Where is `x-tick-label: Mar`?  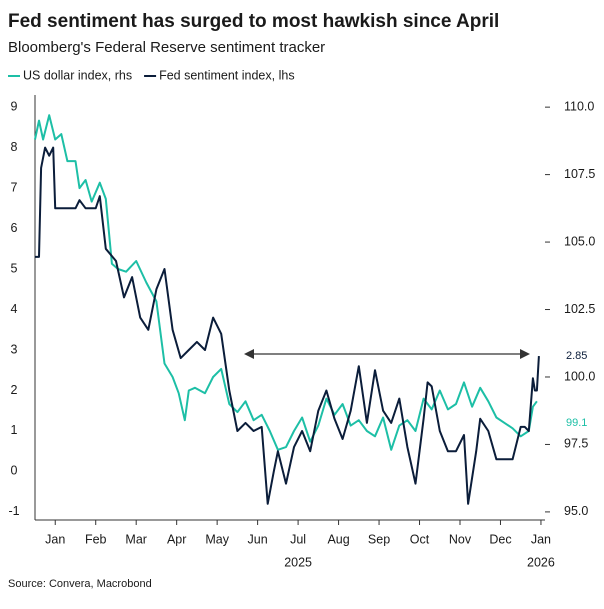
x-tick-label: Mar is located at coordinates (136, 539).